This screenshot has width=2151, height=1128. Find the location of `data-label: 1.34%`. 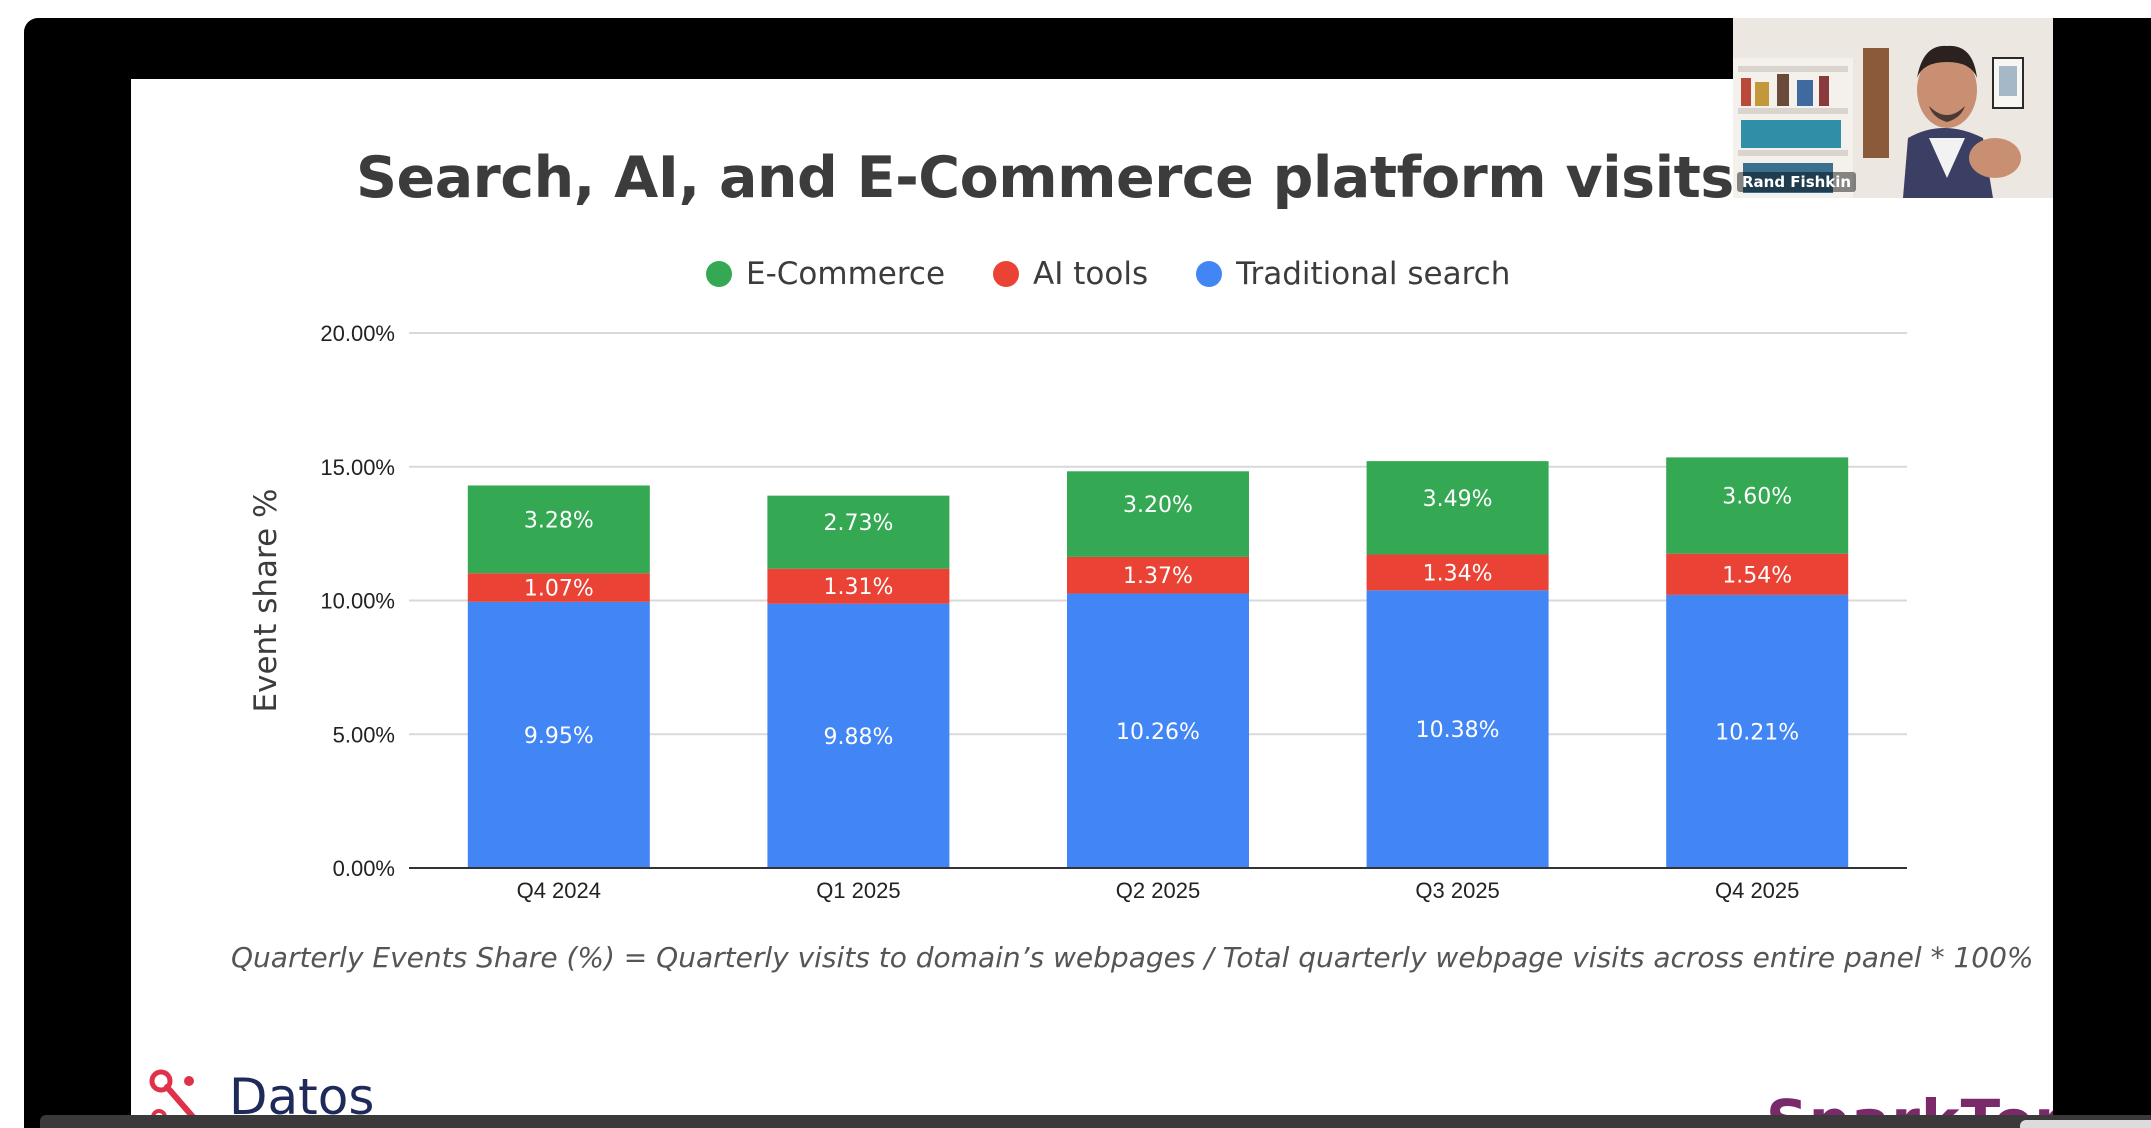

data-label: 1.34% is located at coordinates (1458, 573).